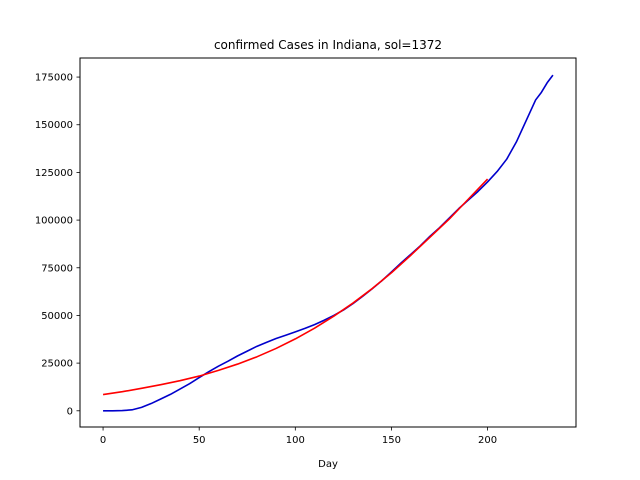 Image resolution: width=640 pixels, height=480 pixels. I want to click on x-axis-label: Day, so click(328, 464).